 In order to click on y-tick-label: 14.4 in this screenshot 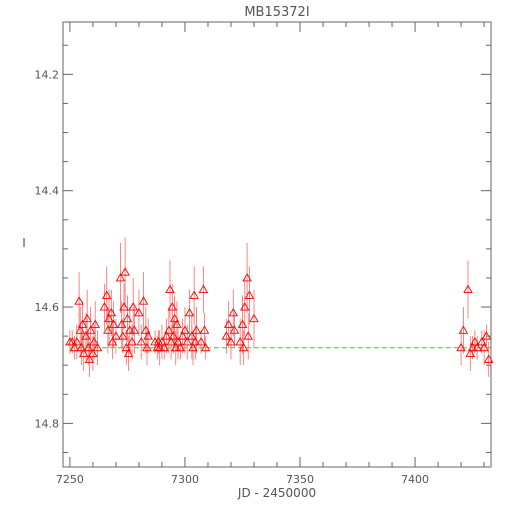, I will do `click(47, 191)`.